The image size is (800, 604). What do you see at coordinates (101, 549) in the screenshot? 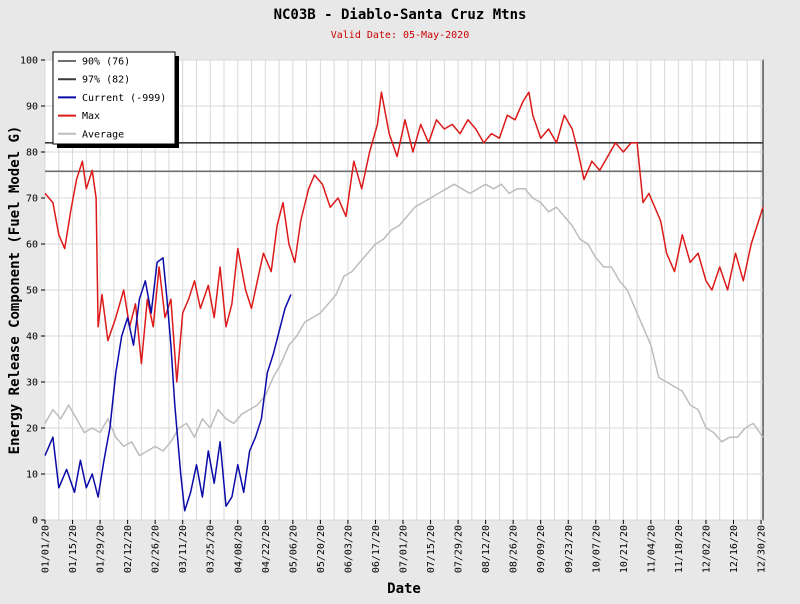
I see `x-tick-label: 01/29/20` at bounding box center [101, 549].